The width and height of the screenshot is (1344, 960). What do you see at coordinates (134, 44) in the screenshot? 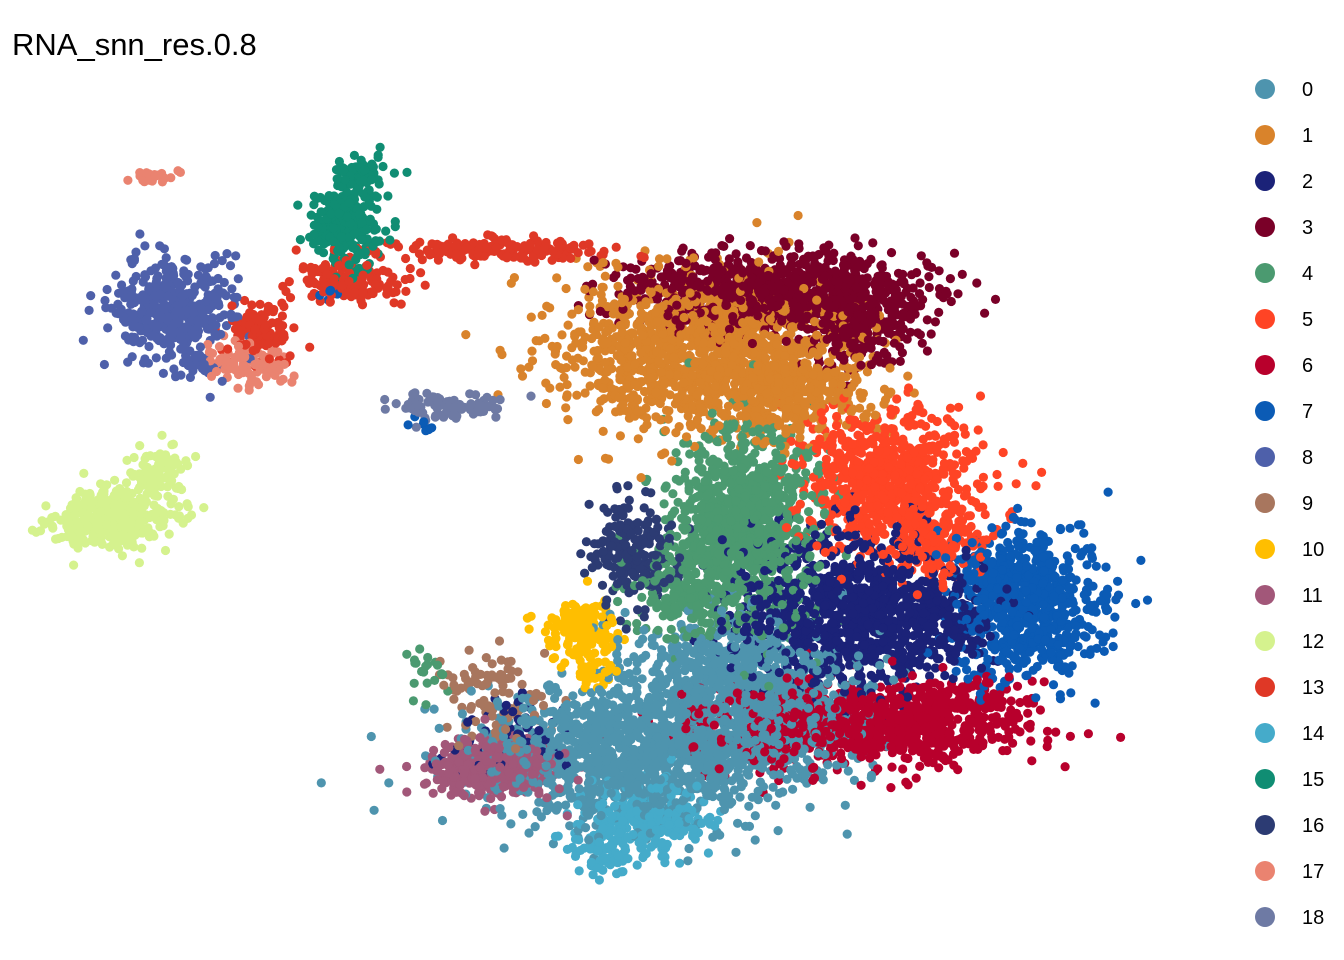
I see `chart-title: RNA_snn_res.0.8` at bounding box center [134, 44].